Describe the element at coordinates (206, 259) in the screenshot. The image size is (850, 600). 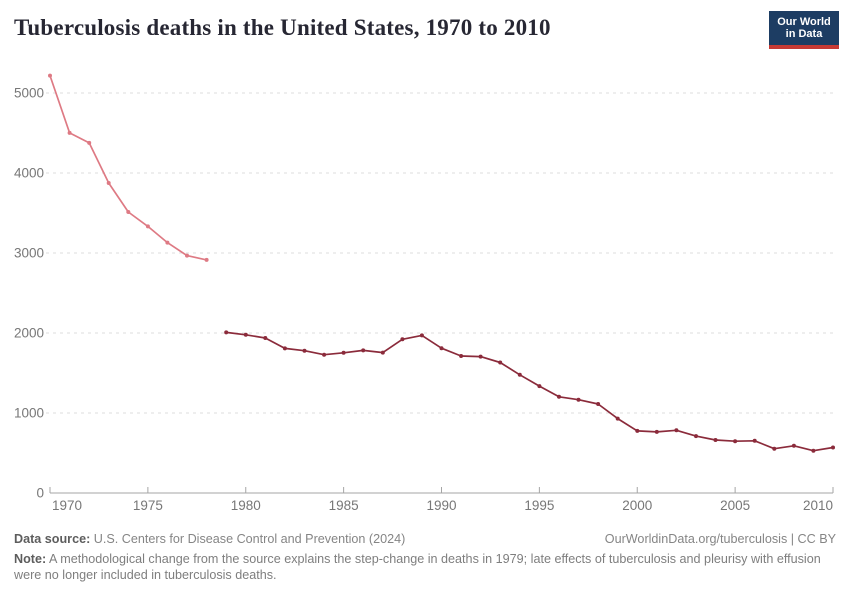
I see `data-point-1978` at that location.